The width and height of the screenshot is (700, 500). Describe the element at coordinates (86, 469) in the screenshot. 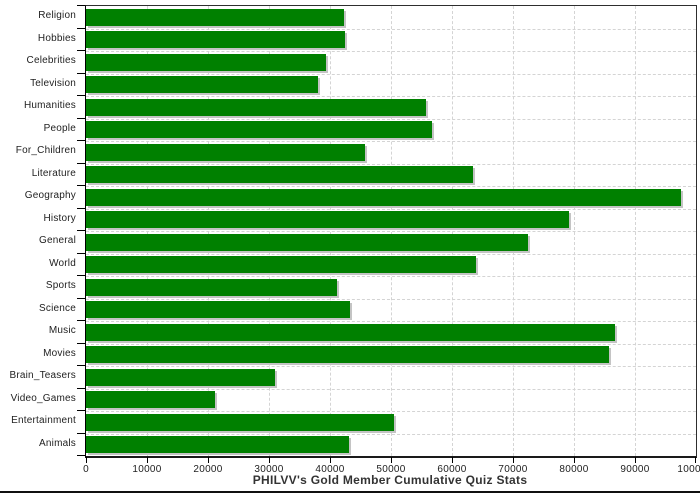

I see `x-axis-label-0: 0` at that location.